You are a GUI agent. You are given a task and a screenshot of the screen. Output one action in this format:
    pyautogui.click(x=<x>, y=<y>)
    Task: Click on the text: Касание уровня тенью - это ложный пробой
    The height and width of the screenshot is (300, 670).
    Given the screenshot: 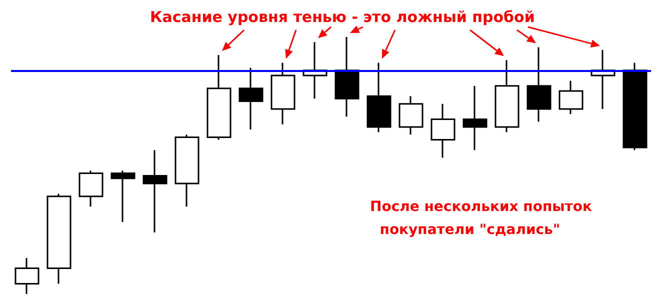 What is the action you would take?
    pyautogui.click(x=342, y=17)
    